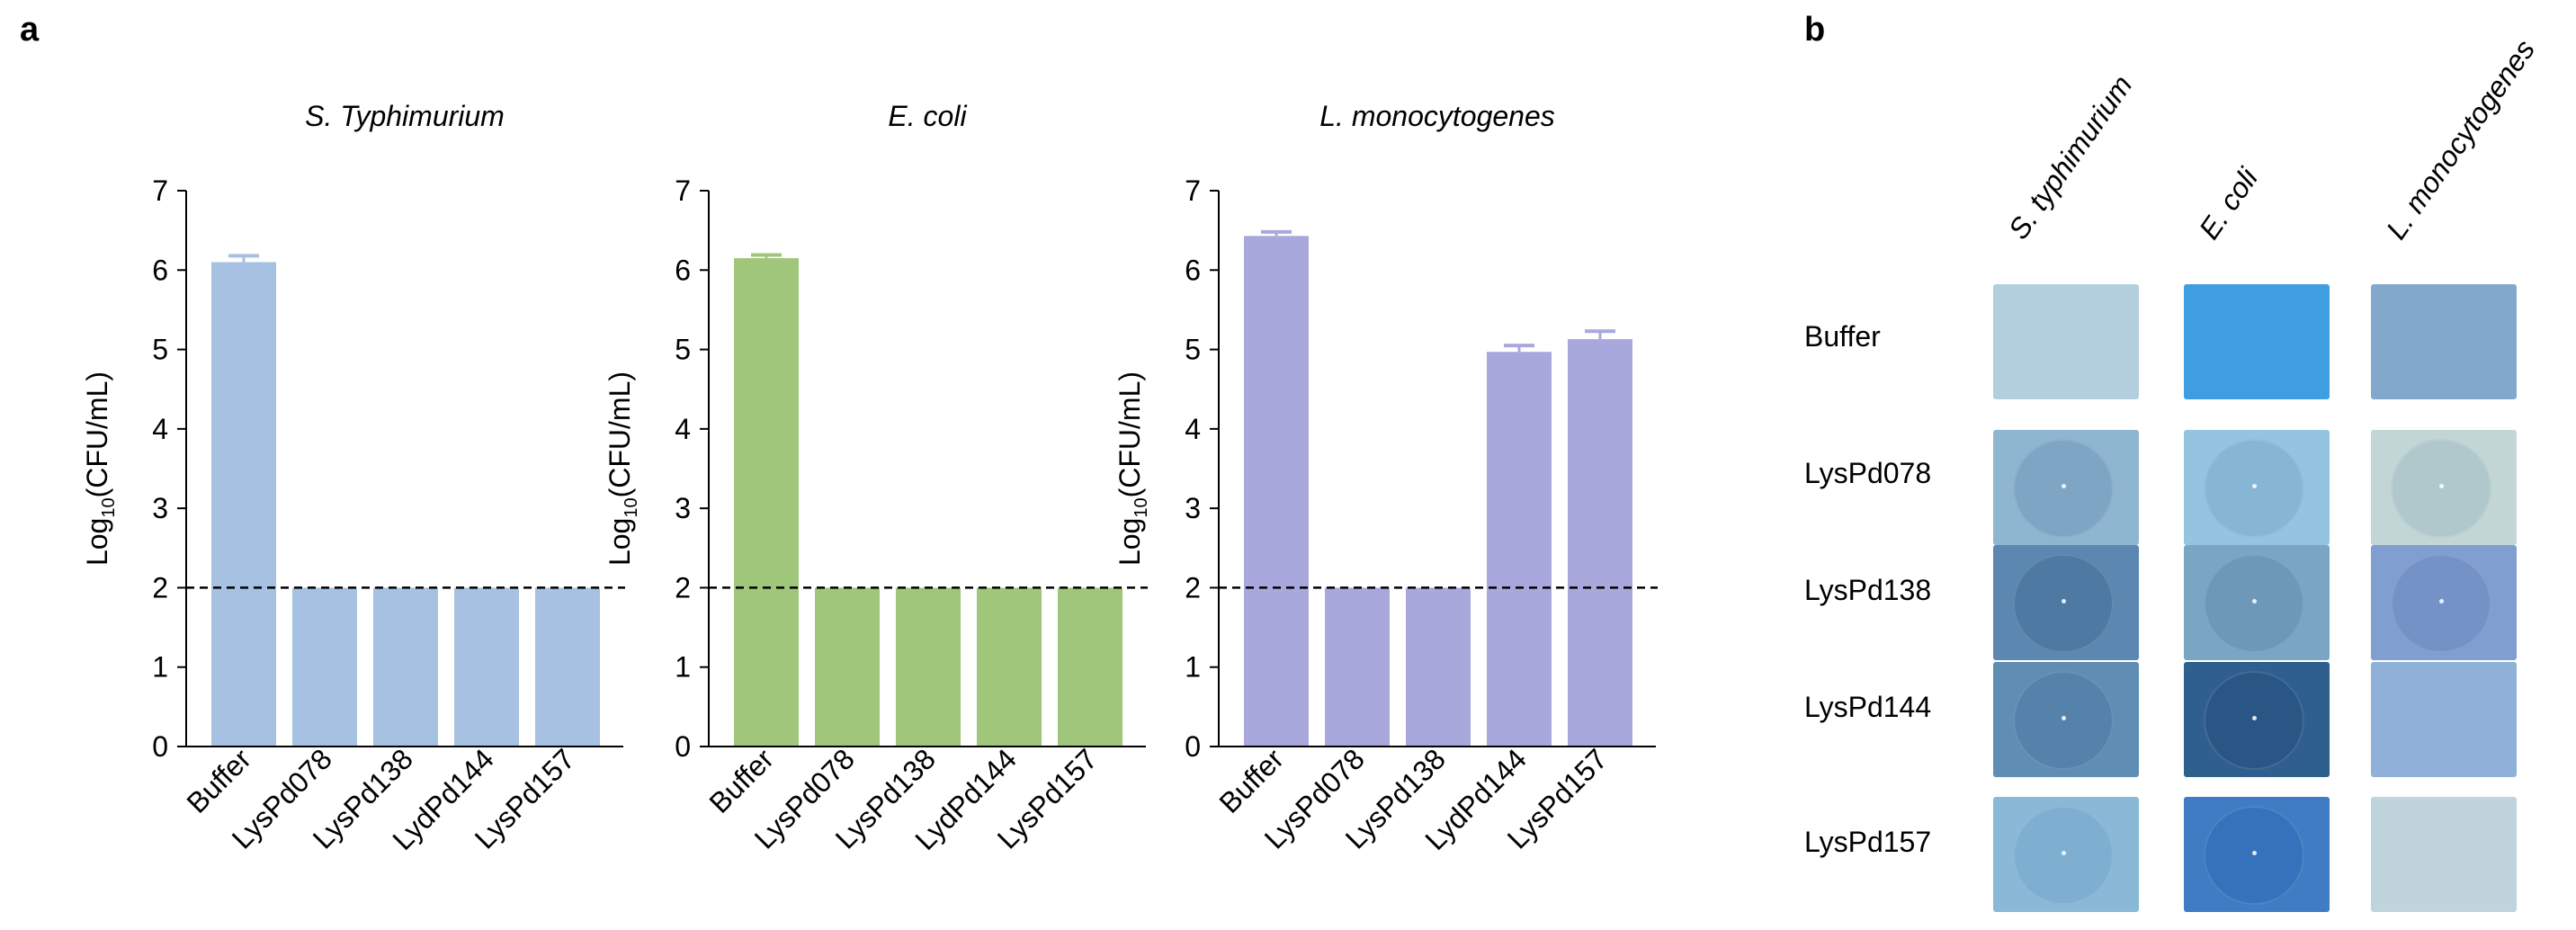  Describe the element at coordinates (30, 30) in the screenshot. I see `panel-label-a: a` at that location.